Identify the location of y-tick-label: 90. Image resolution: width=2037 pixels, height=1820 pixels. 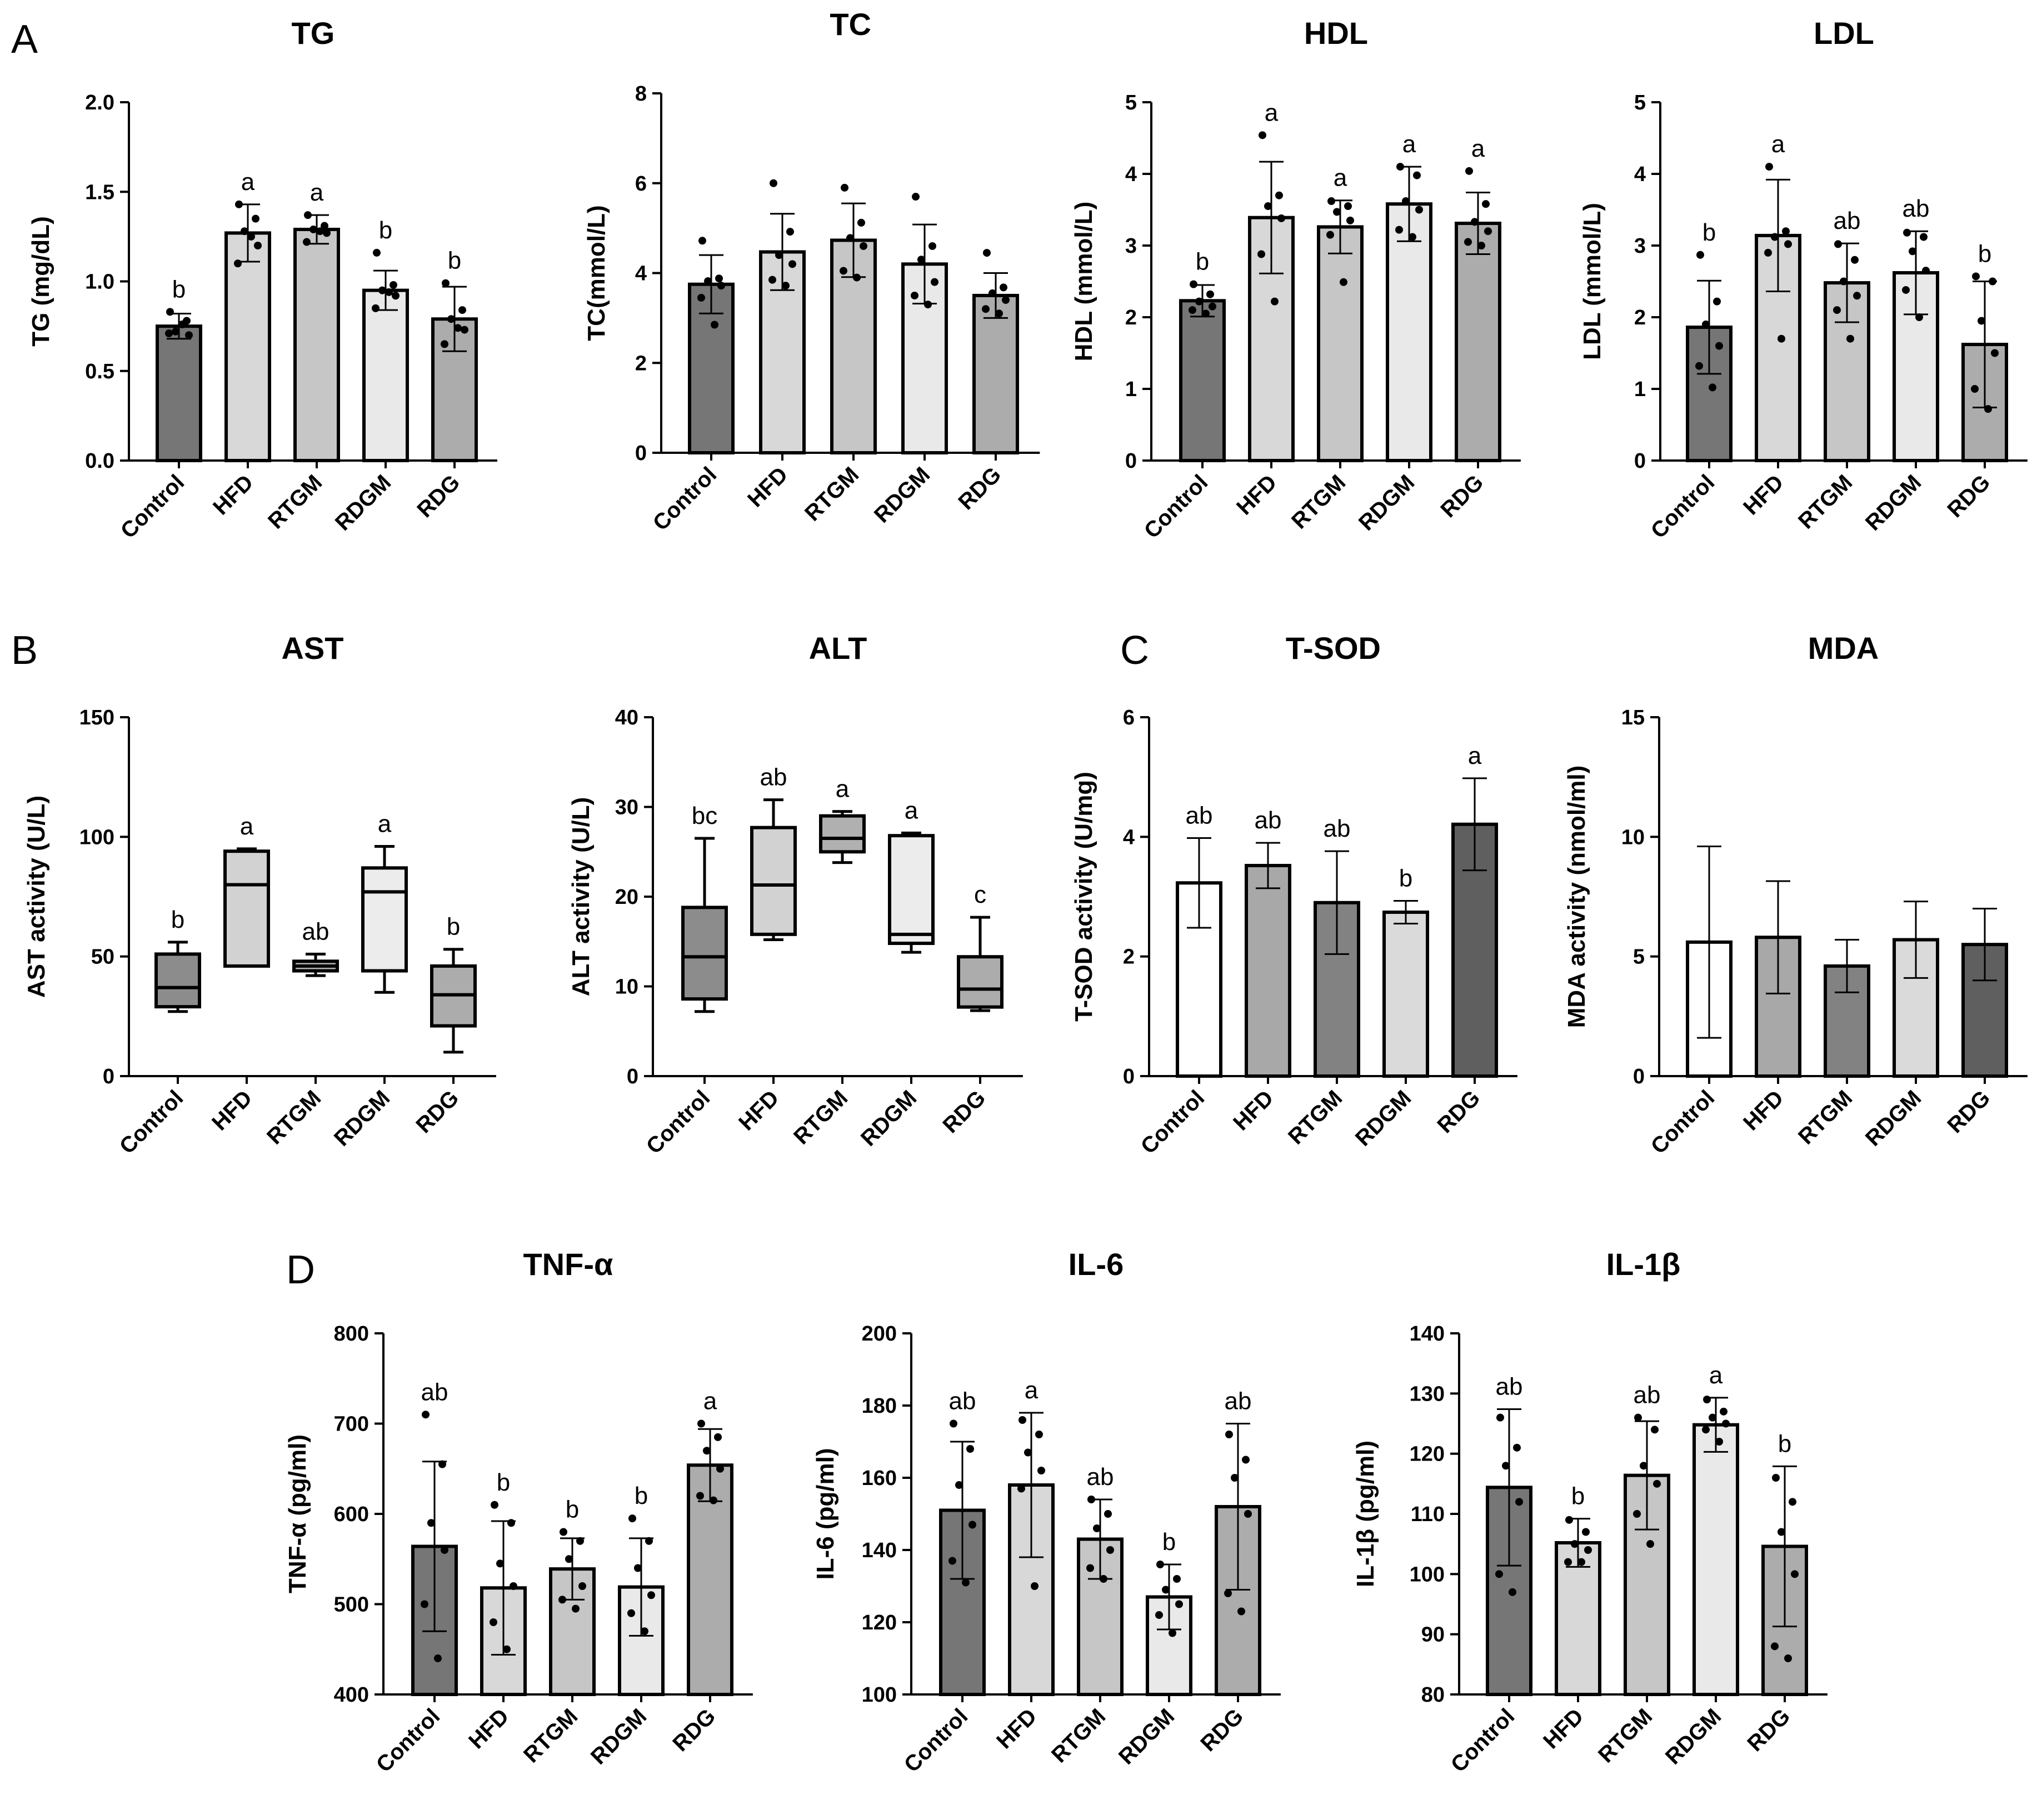
(1433, 1635).